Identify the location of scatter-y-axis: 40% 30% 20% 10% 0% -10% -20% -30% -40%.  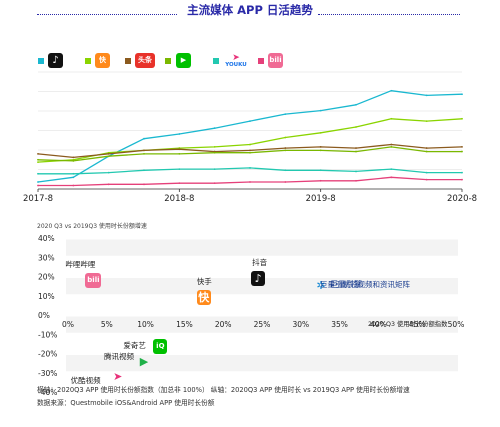
(47, 315).